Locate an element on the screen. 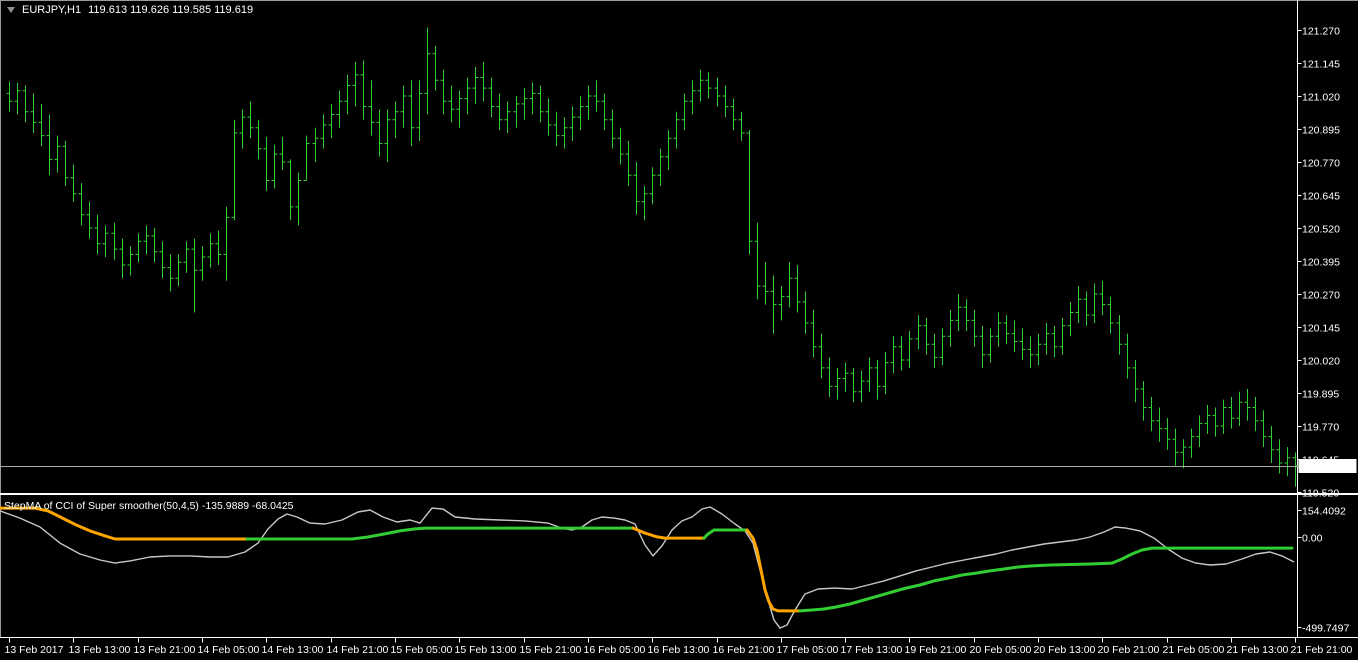 Image resolution: width=1358 pixels, height=660 pixels. indicator-stepma-segment-up is located at coordinates (725, 534).